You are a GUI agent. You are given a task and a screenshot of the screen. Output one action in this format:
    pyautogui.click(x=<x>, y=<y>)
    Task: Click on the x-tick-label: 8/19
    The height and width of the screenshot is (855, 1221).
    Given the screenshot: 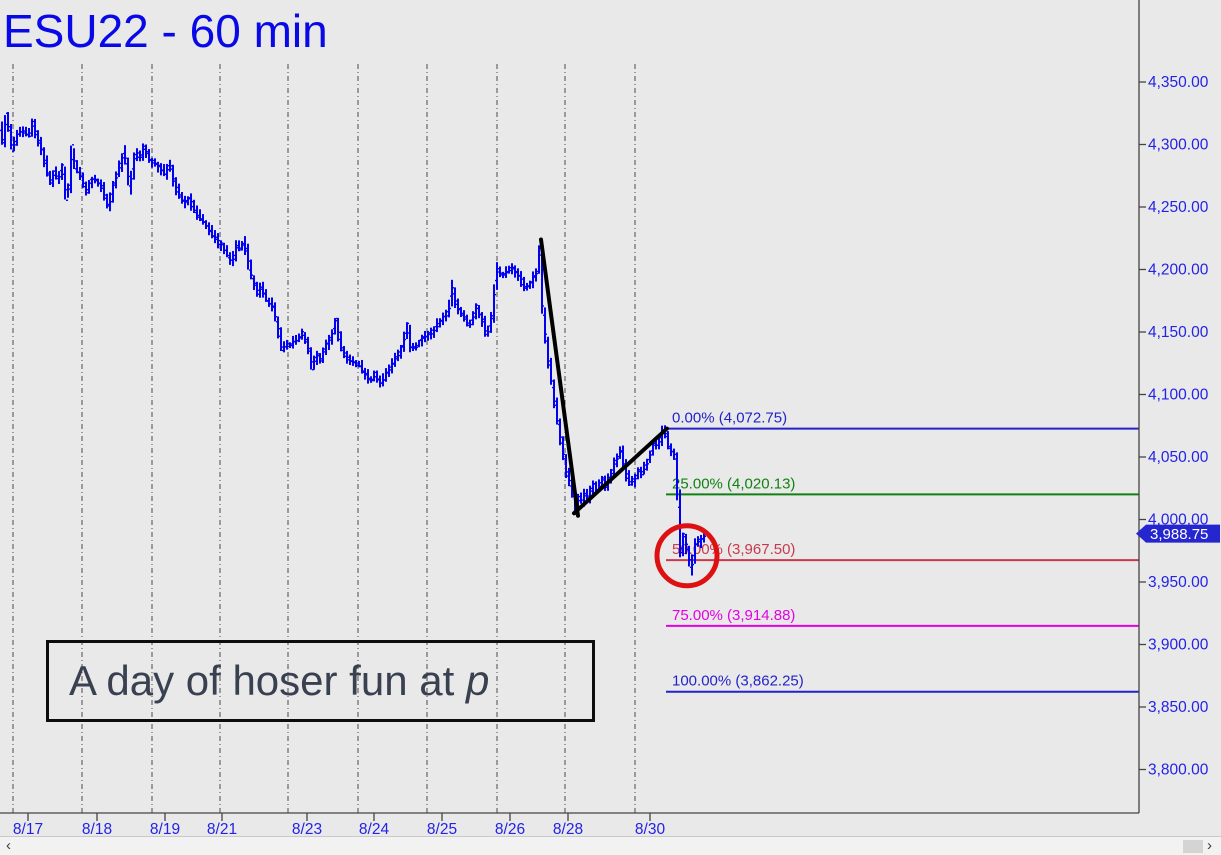 What is the action you would take?
    pyautogui.click(x=165, y=829)
    